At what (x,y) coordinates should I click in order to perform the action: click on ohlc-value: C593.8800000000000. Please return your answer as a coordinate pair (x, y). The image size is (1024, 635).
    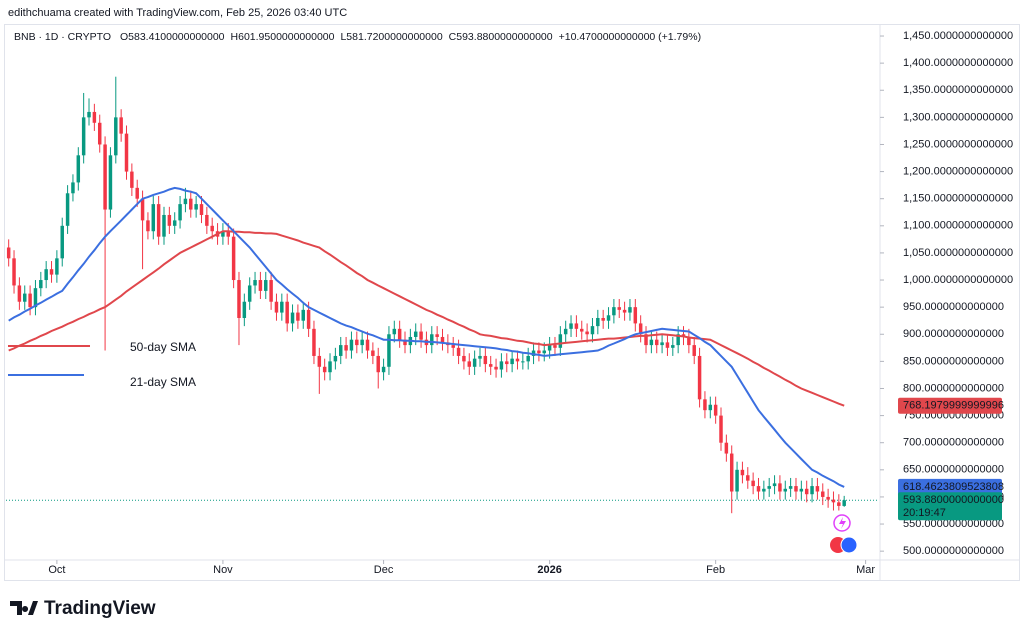
    Looking at the image, I should click on (501, 37).